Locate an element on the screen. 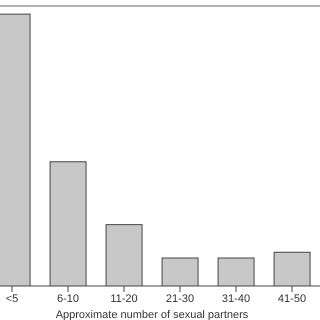  x-tick-label: 21-30 is located at coordinates (180, 298).